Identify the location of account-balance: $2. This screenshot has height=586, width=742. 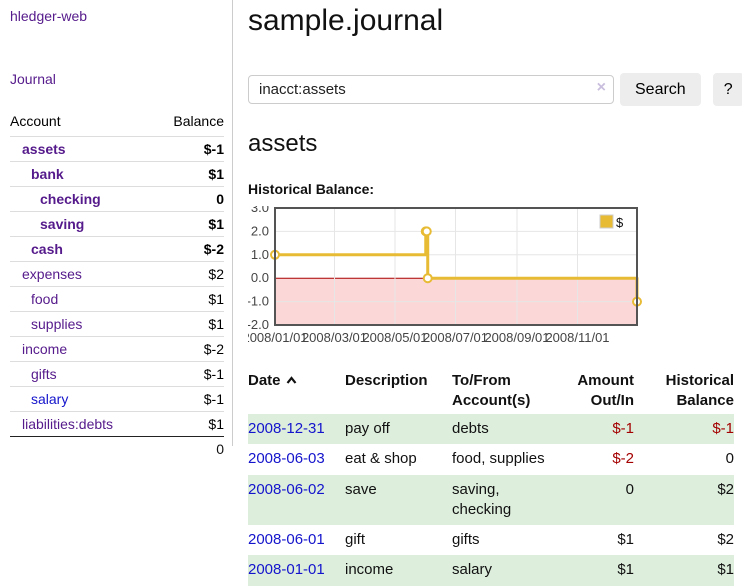
(216, 274).